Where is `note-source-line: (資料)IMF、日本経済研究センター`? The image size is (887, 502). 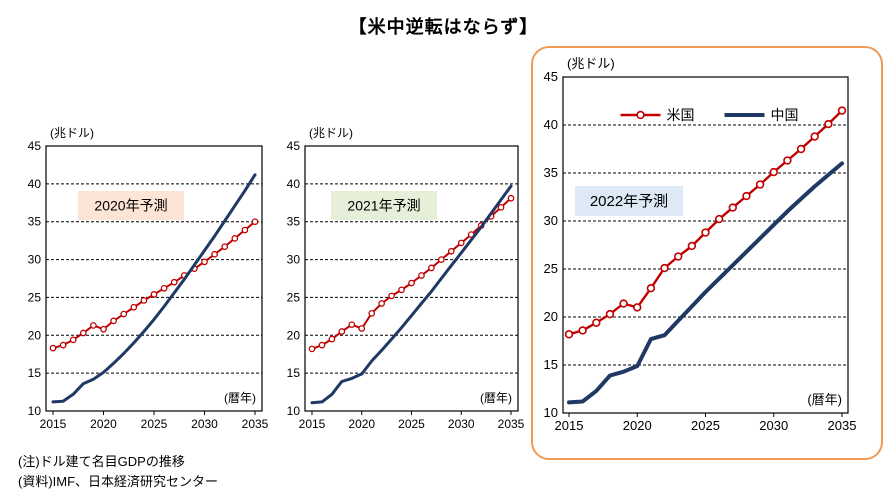
note-source-line: (資料)IMF、日本経済研究センター is located at coordinates (118, 481).